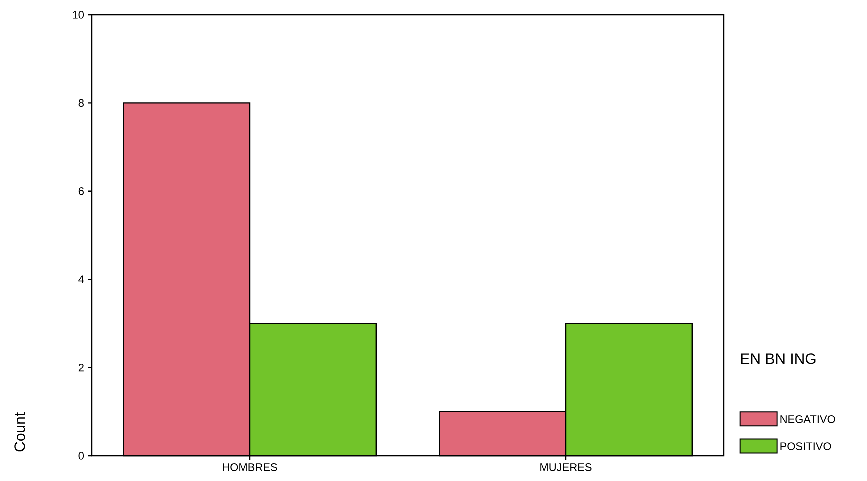  I want to click on y-tick-label: 10, so click(78, 15).